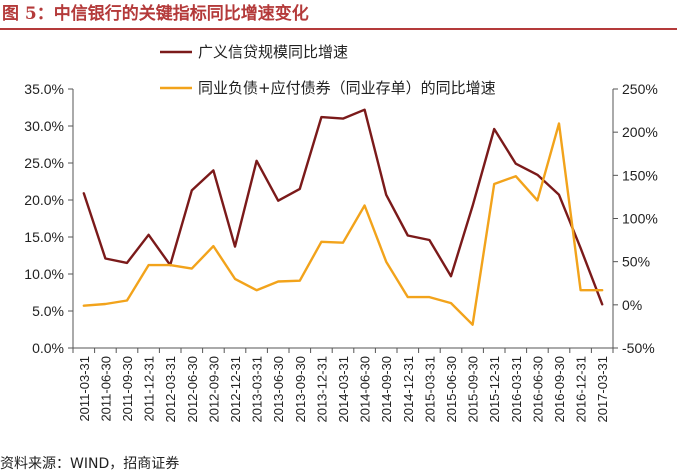 Image resolution: width=677 pixels, height=476 pixels. What do you see at coordinates (429, 389) in the screenshot?
I see `x-tick-label: 2015-03-31` at bounding box center [429, 389].